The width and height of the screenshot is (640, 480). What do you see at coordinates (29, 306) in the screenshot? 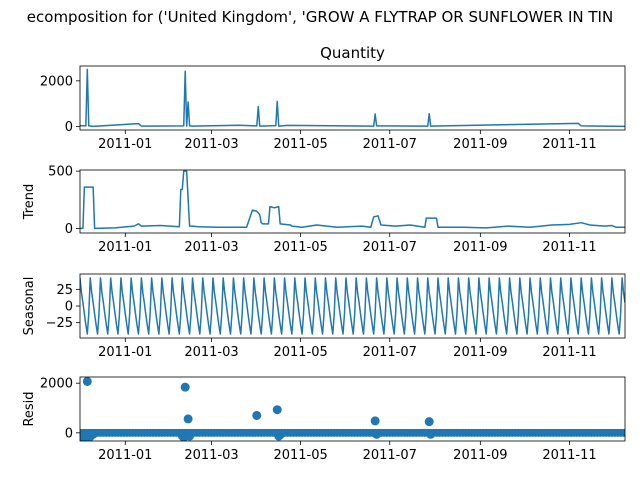
I see `y-axis-label: Seasonal` at bounding box center [29, 306].